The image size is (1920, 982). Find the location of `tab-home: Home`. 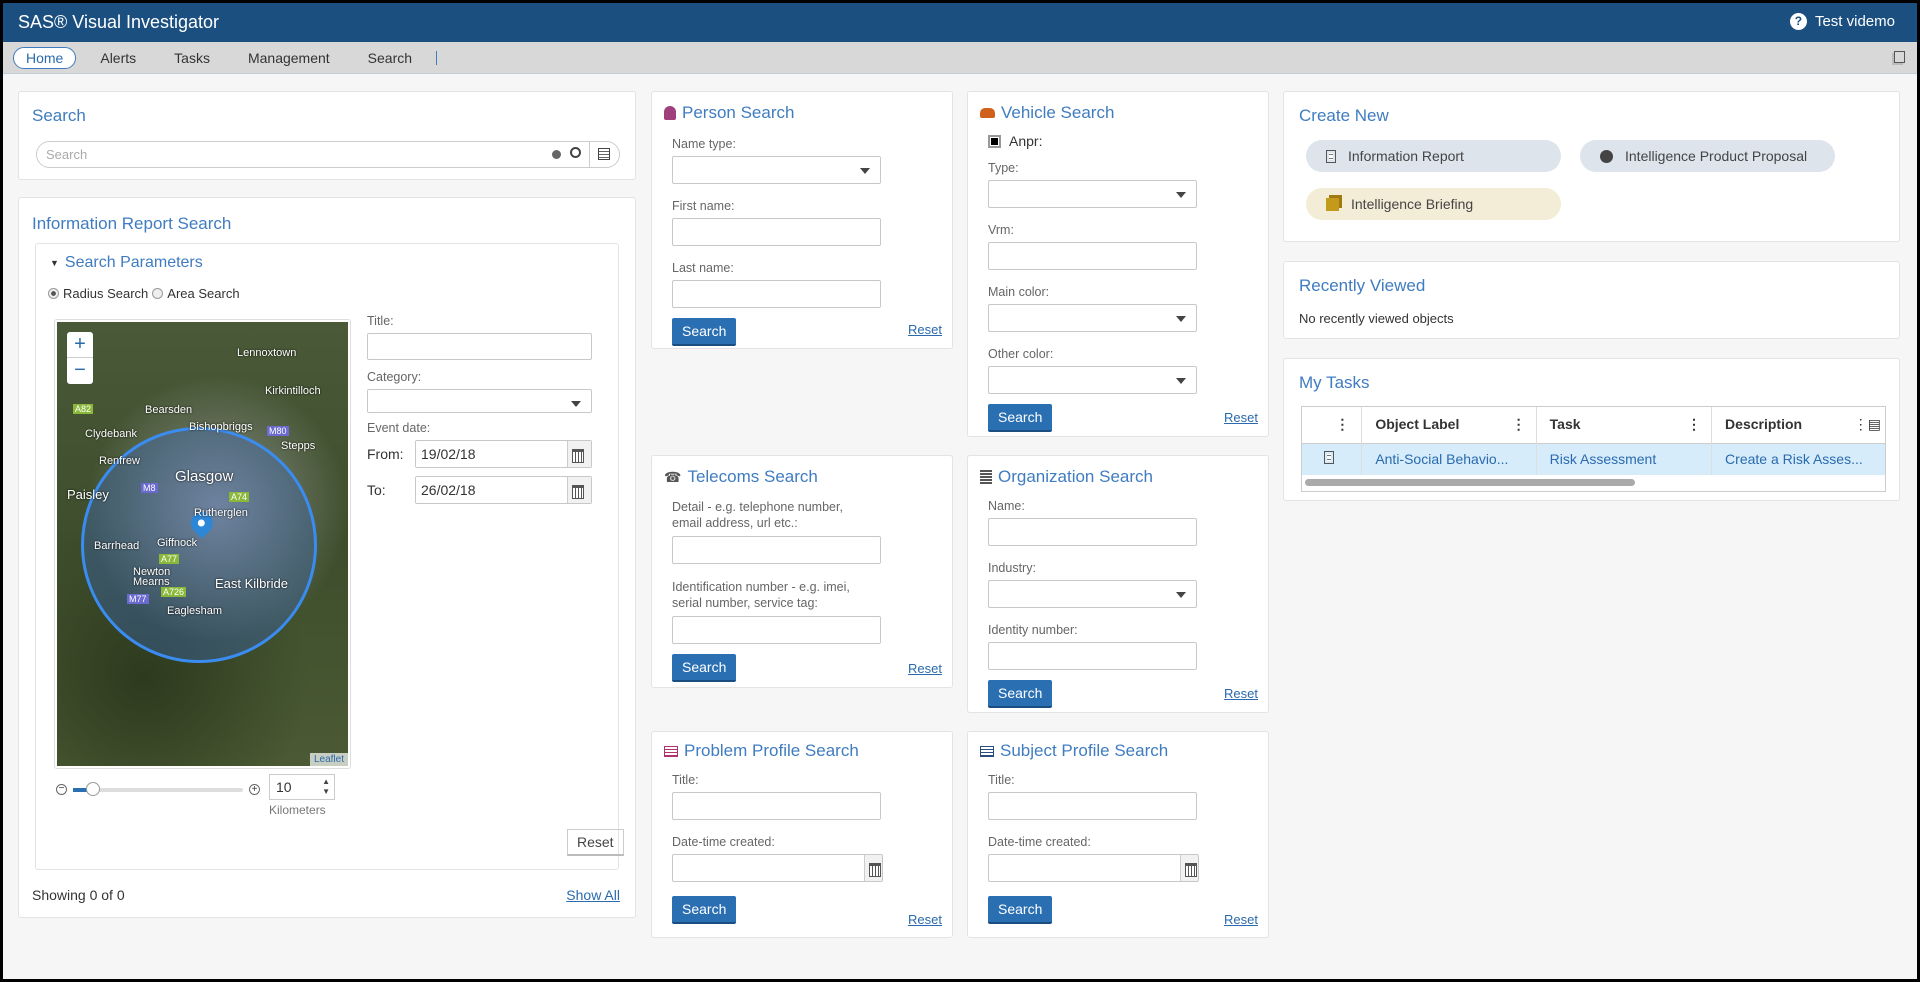

tab-home: Home is located at coordinates (45, 57).